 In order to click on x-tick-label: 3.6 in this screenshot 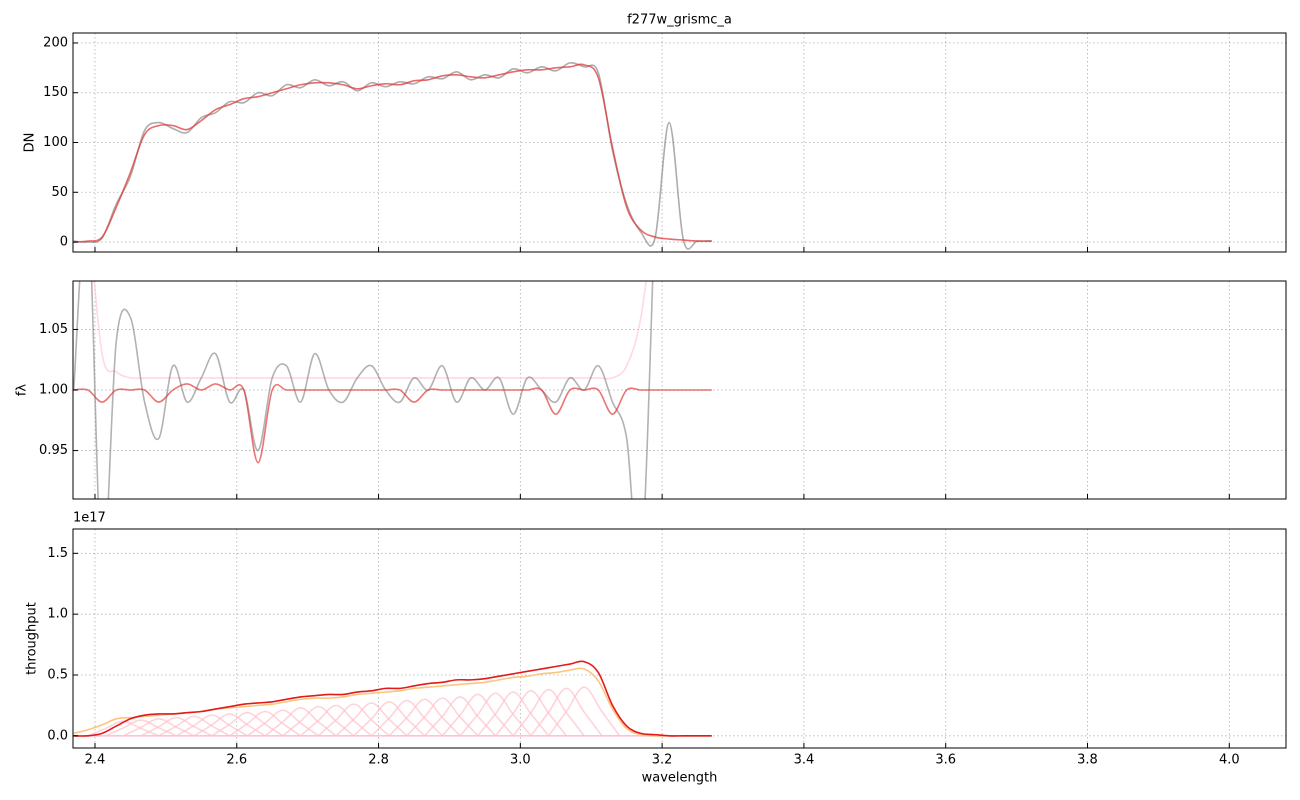, I will do `click(945, 760)`.